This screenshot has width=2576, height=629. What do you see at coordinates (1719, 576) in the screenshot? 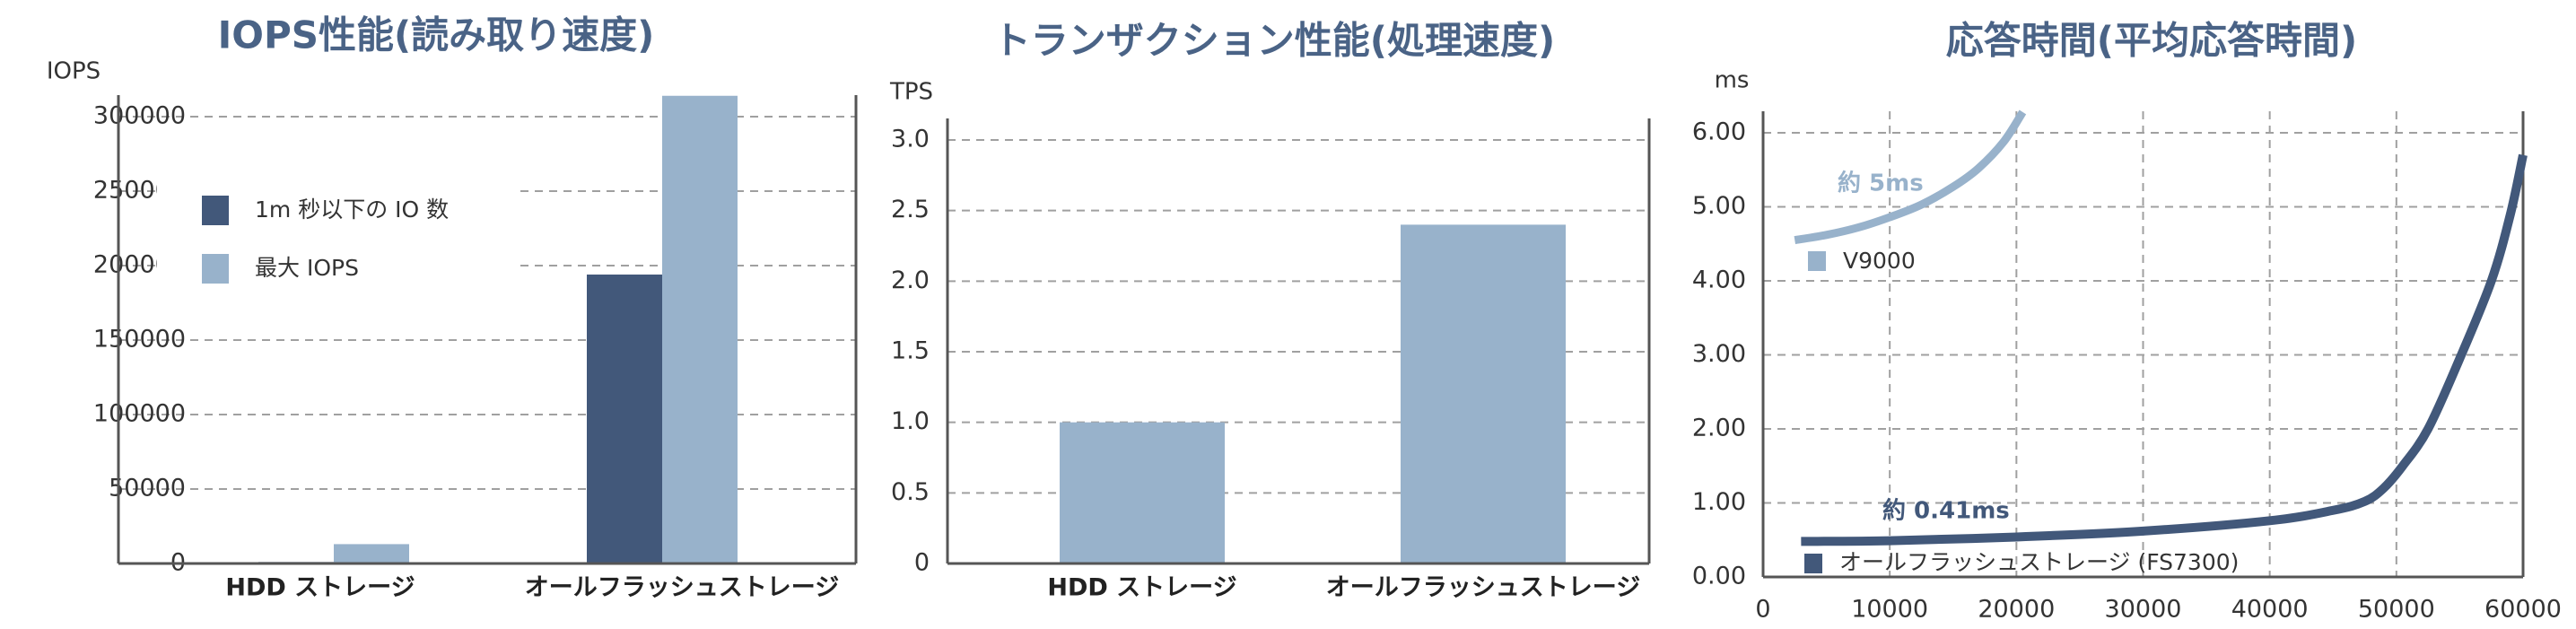
I see `y-tick-label: 0.00` at bounding box center [1719, 576].